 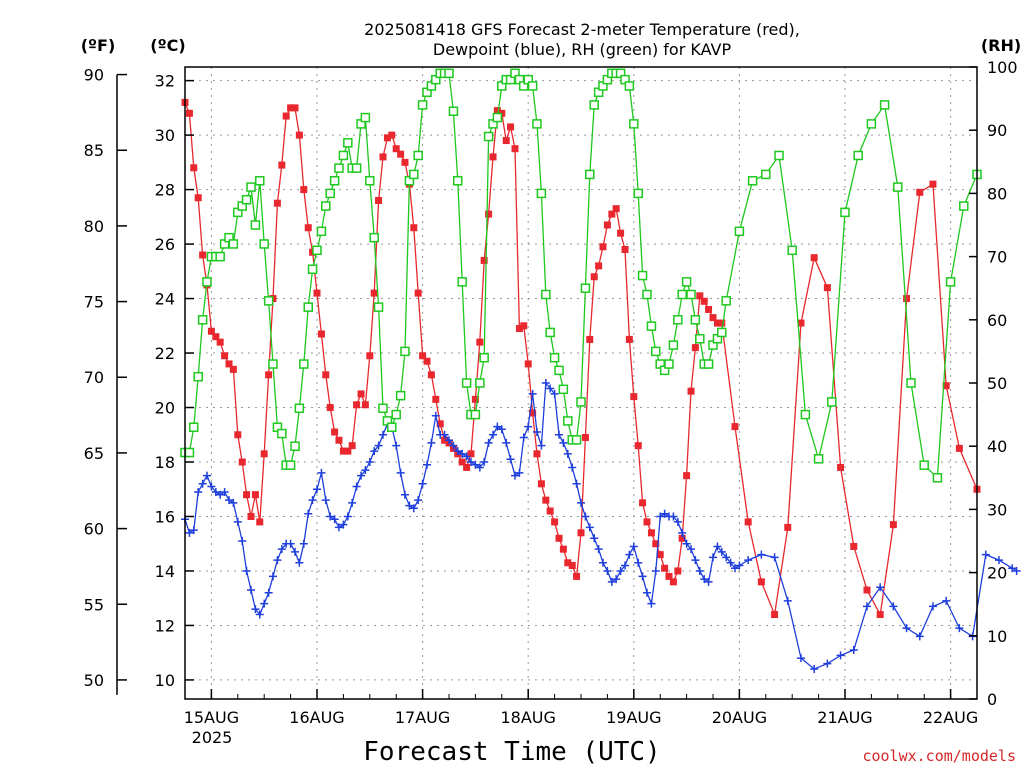 What do you see at coordinates (633, 717) in the screenshot?
I see `time-tick-label: 19AUG` at bounding box center [633, 717].